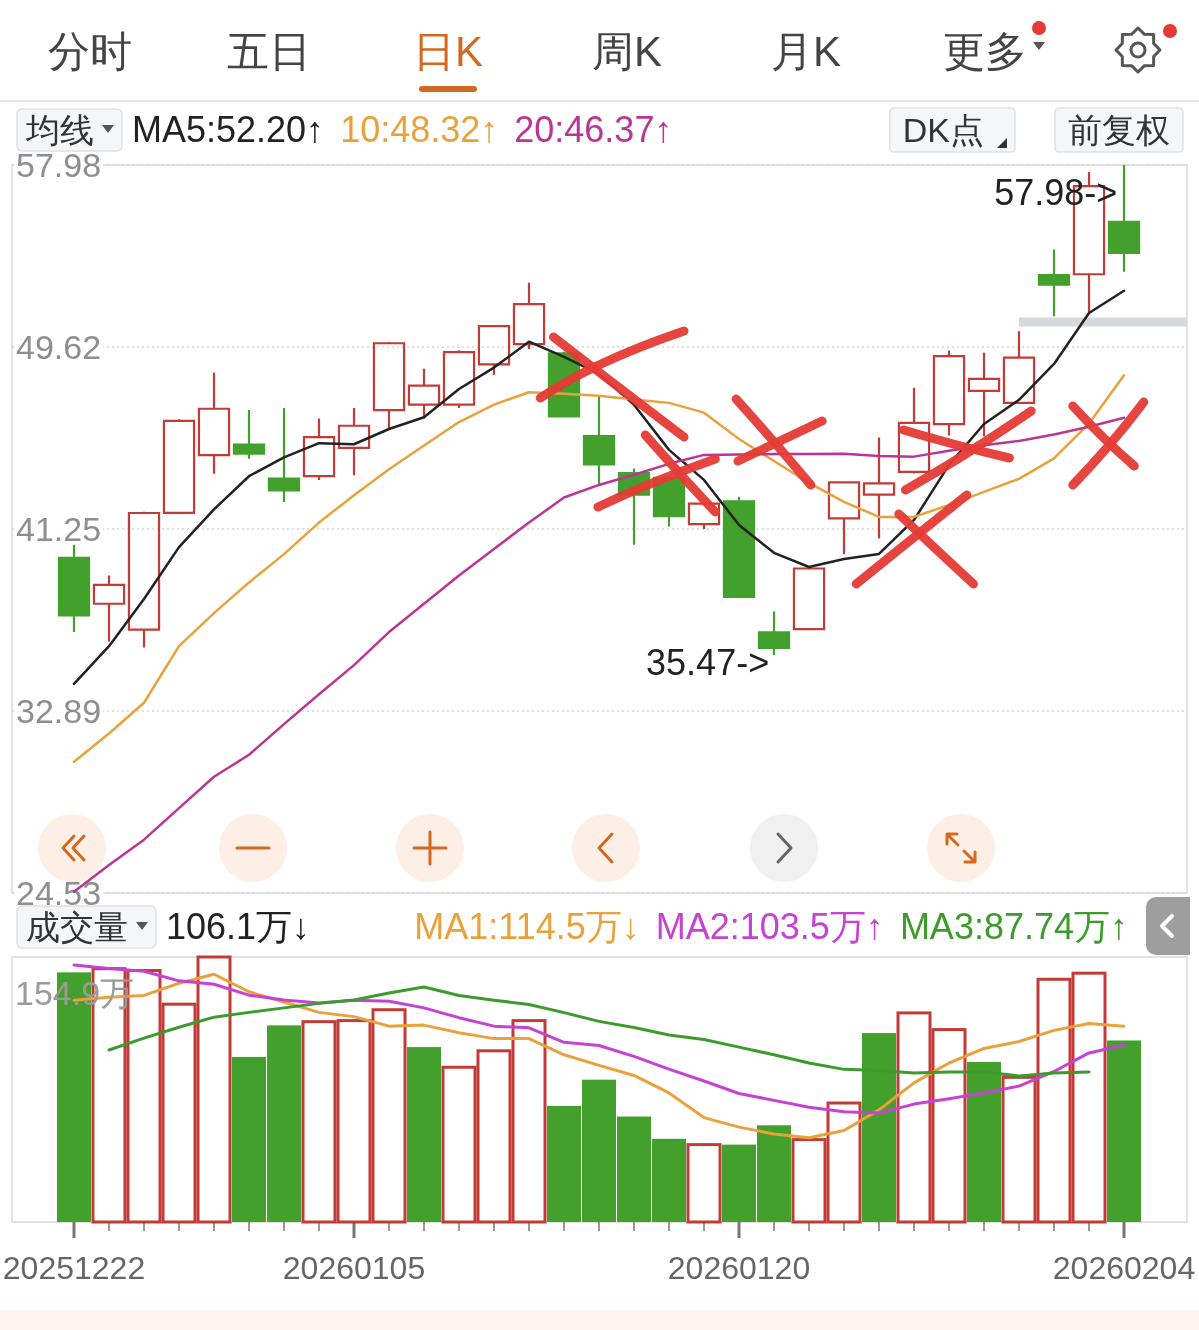 This screenshot has height=1330, width=1199. Describe the element at coordinates (448, 51) in the screenshot. I see `text: 日K` at that location.